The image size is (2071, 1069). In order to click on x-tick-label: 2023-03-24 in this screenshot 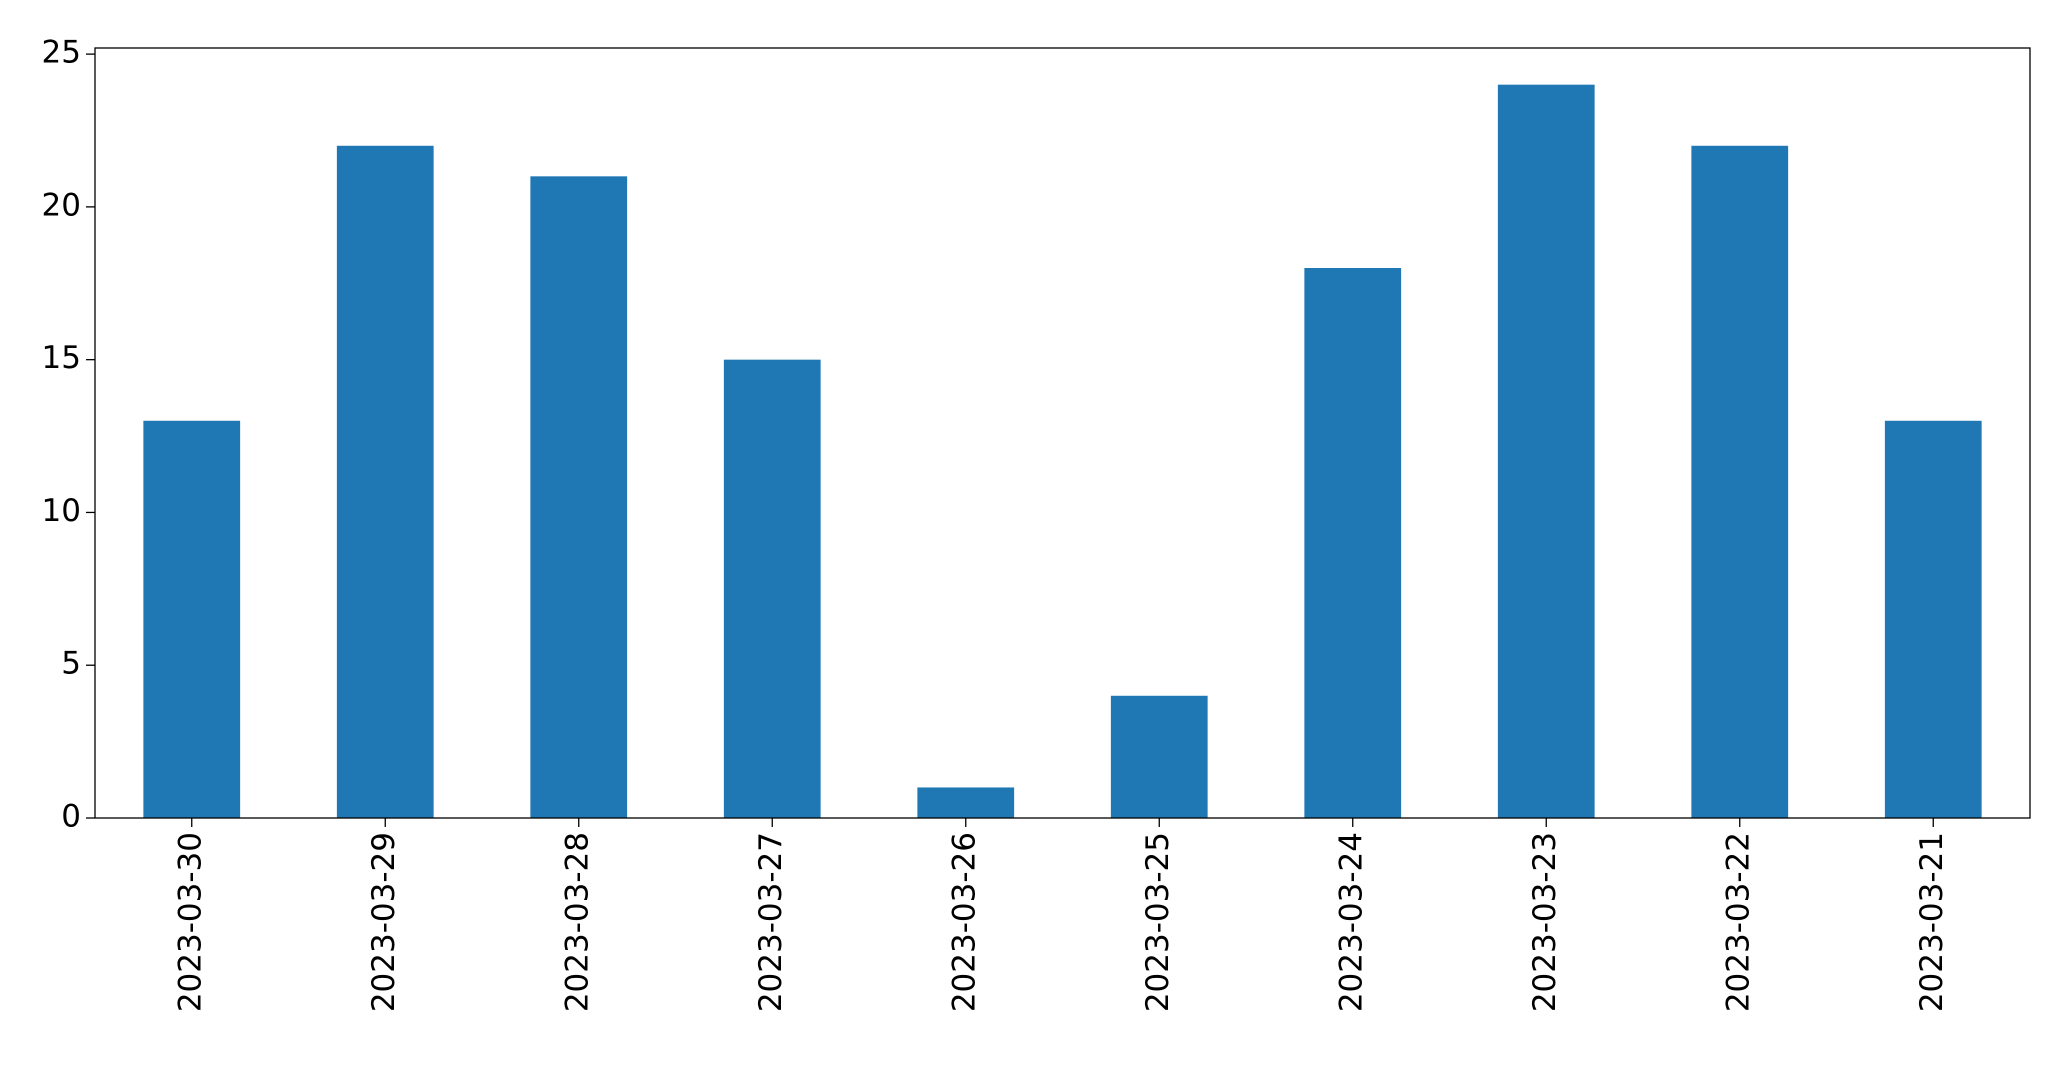, I will do `click(1351, 922)`.